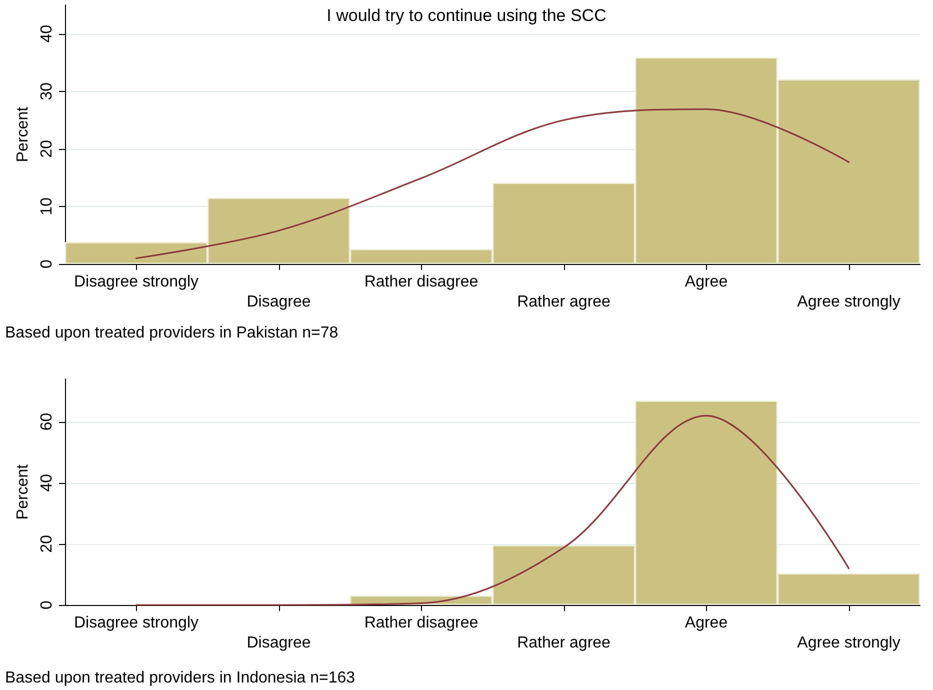  Describe the element at coordinates (47, 206) in the screenshot. I see `y-tick-label: 10` at that location.